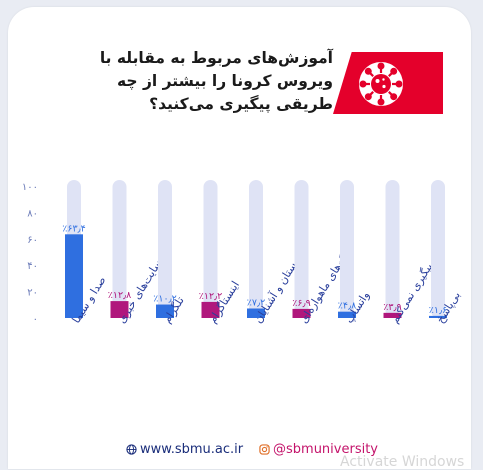 The width and height of the screenshot is (483, 470). What do you see at coordinates (438, 310) in the screenshot?
I see `bar-value-label: ٪۱٫۶` at bounding box center [438, 310].